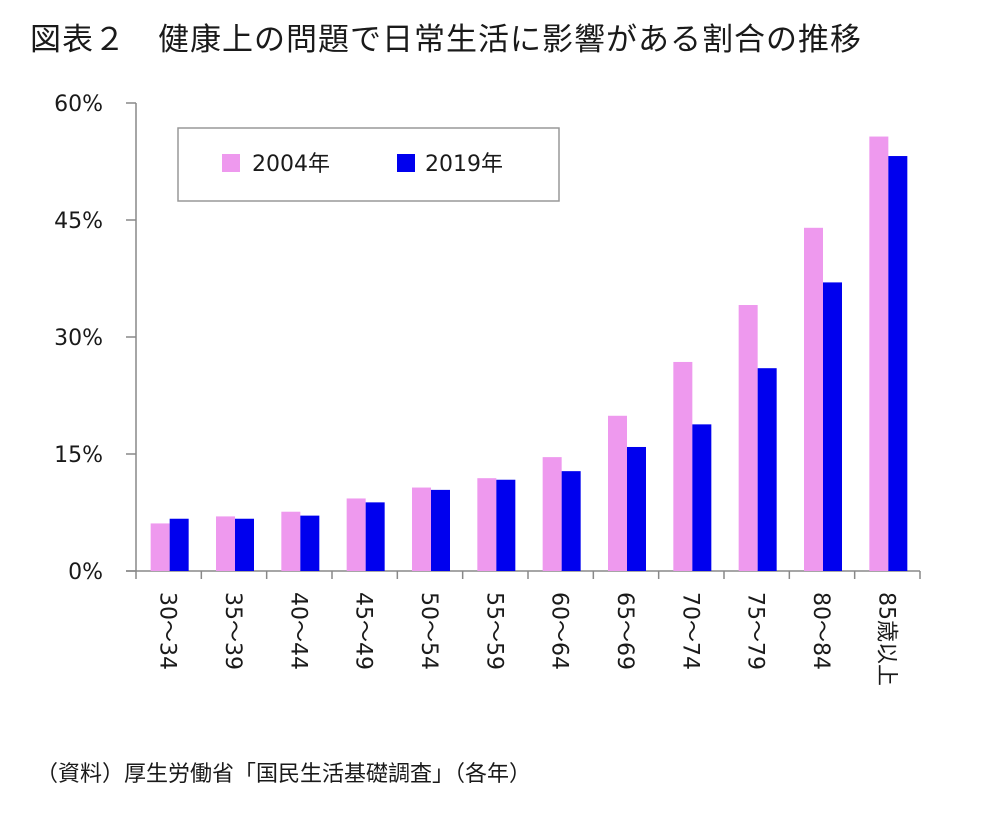  What do you see at coordinates (167, 631) in the screenshot?
I see `x-category-label: 30～34` at bounding box center [167, 631].